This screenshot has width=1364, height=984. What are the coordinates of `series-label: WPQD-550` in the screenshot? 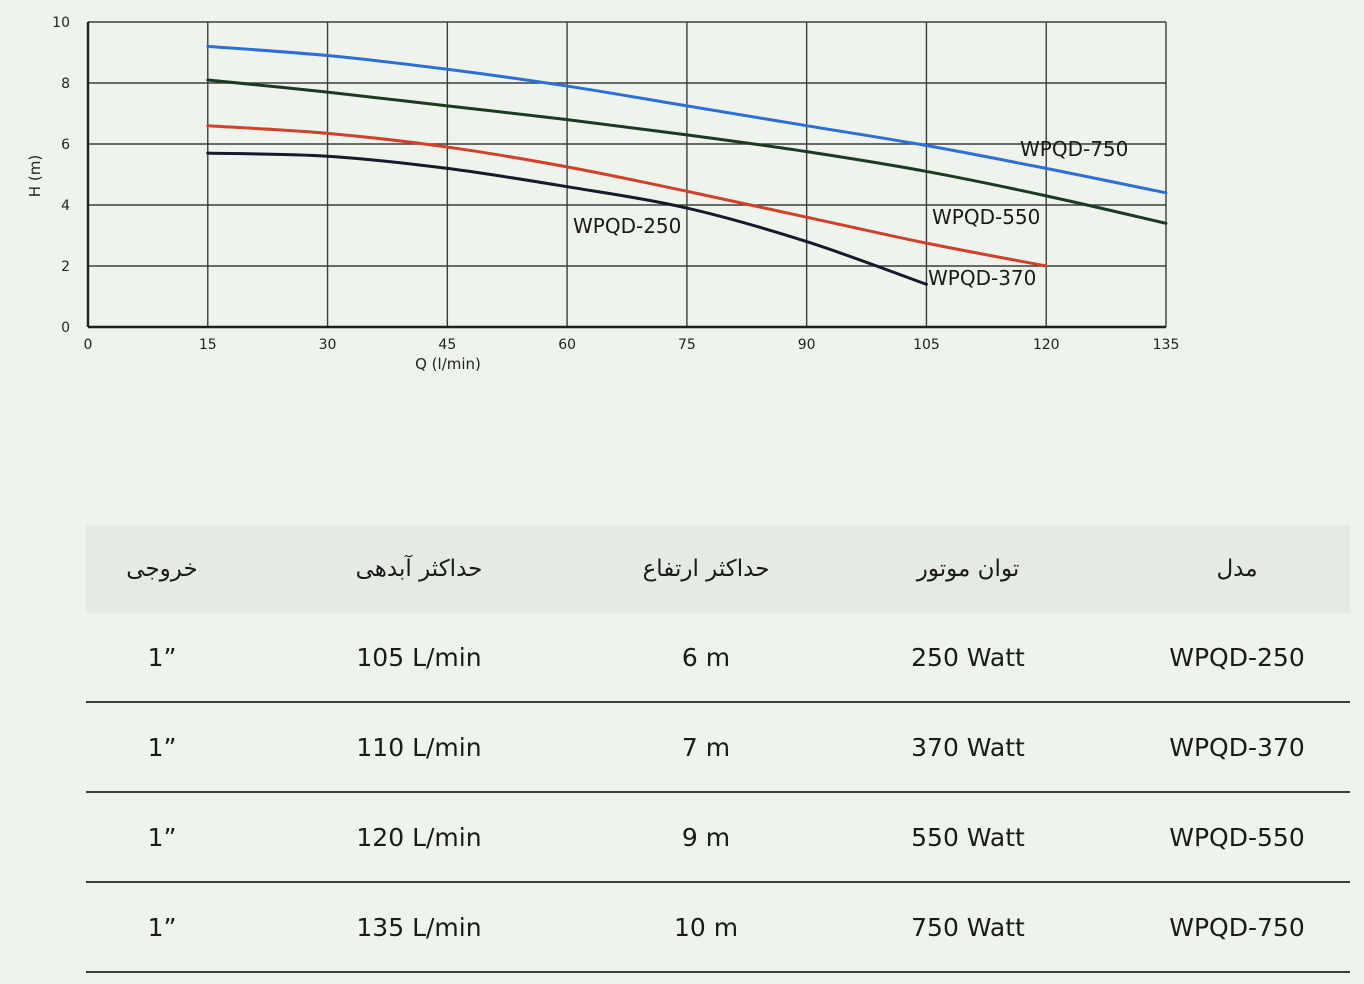 It's located at (986, 217).